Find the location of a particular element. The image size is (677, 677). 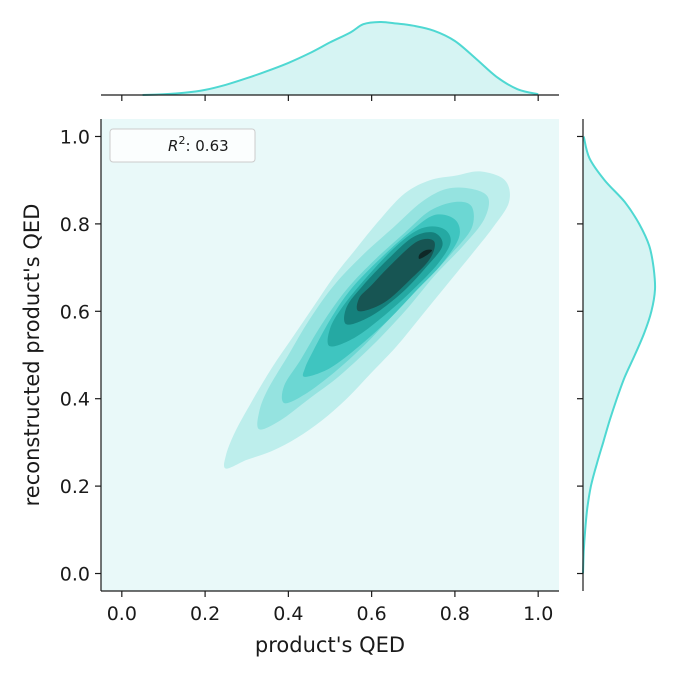

legend: R2: 0.63 is located at coordinates (182, 145).